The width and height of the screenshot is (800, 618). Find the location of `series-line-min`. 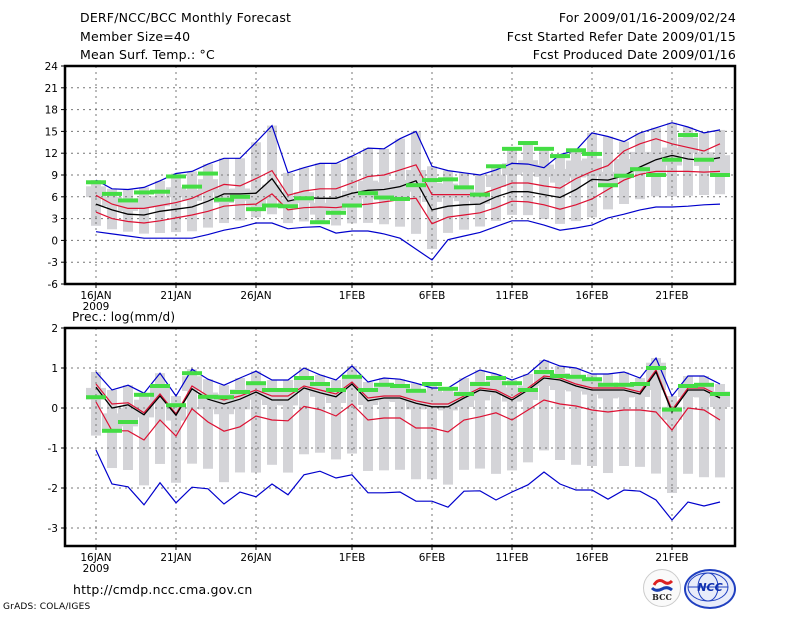

series-line-min is located at coordinates (408, 485).